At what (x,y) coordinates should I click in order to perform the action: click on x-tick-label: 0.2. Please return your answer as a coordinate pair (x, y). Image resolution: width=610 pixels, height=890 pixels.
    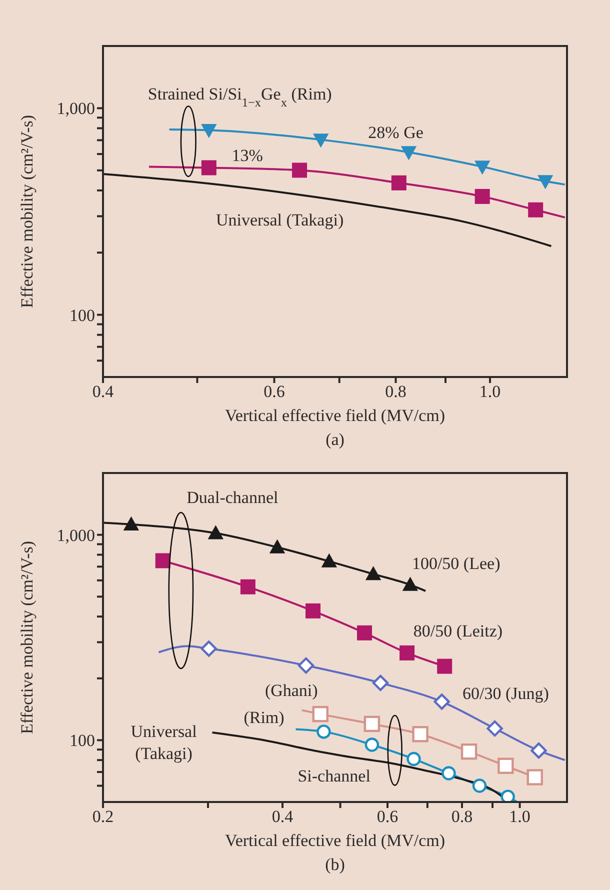
    Looking at the image, I should click on (103, 816).